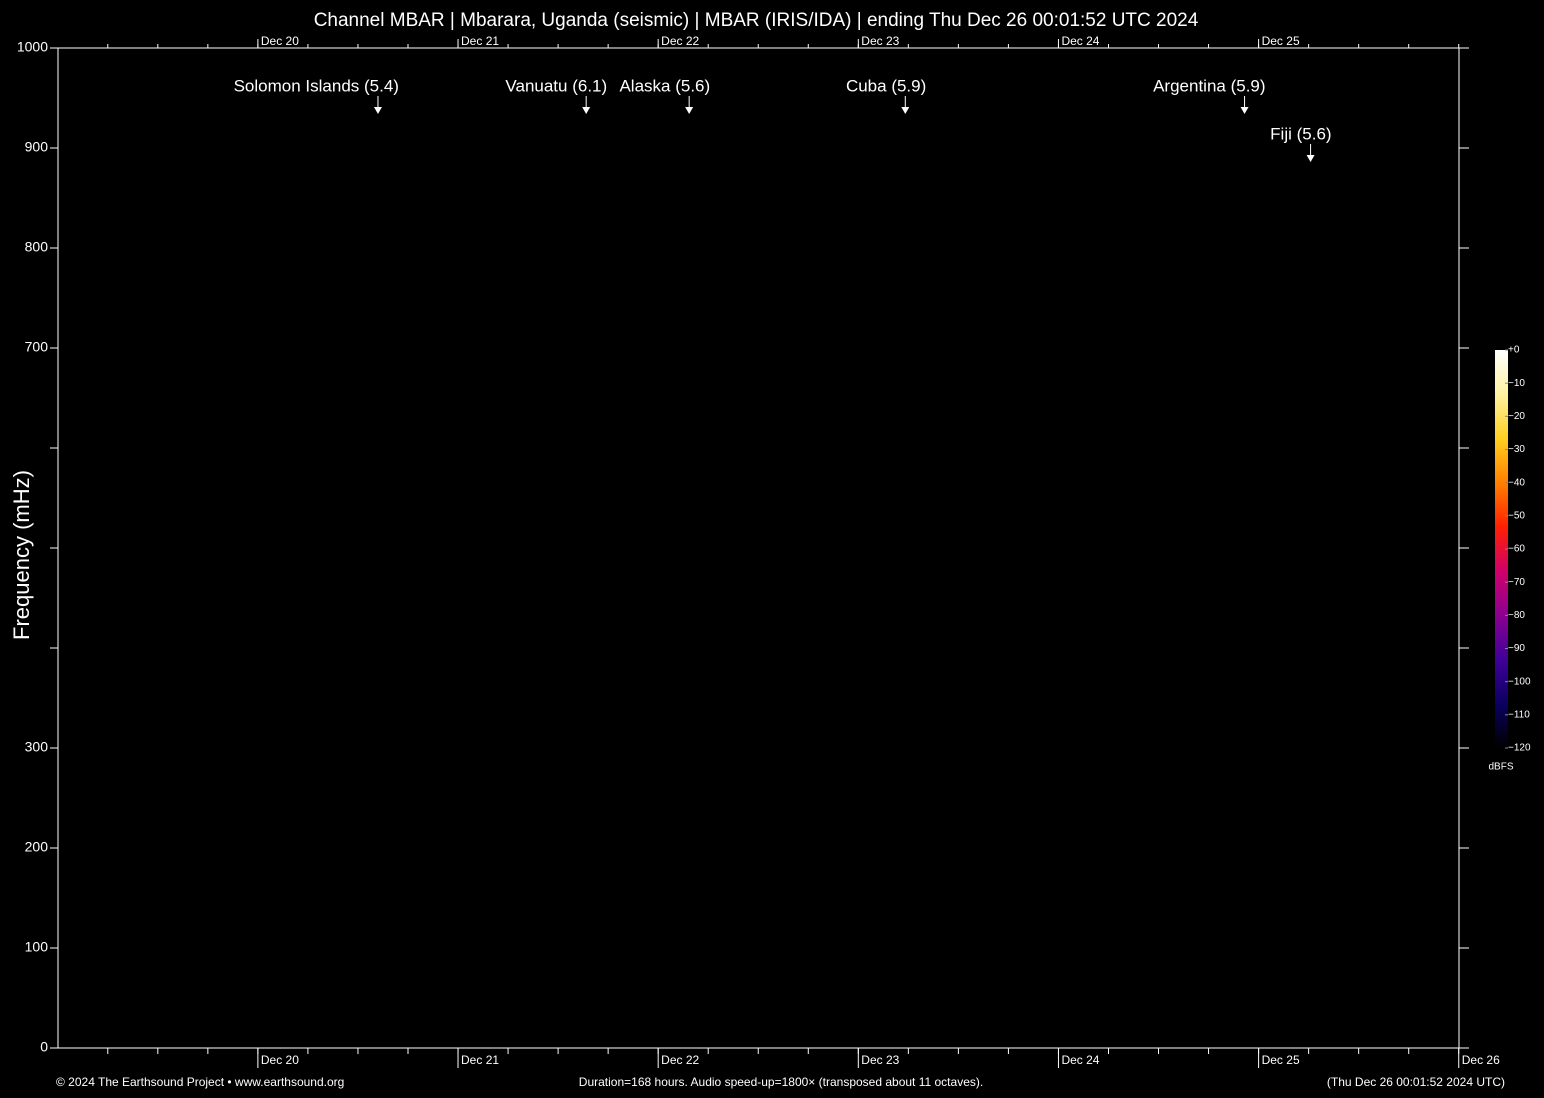 This screenshot has width=1544, height=1098. I want to click on y-tick-label: 800, so click(37, 247).